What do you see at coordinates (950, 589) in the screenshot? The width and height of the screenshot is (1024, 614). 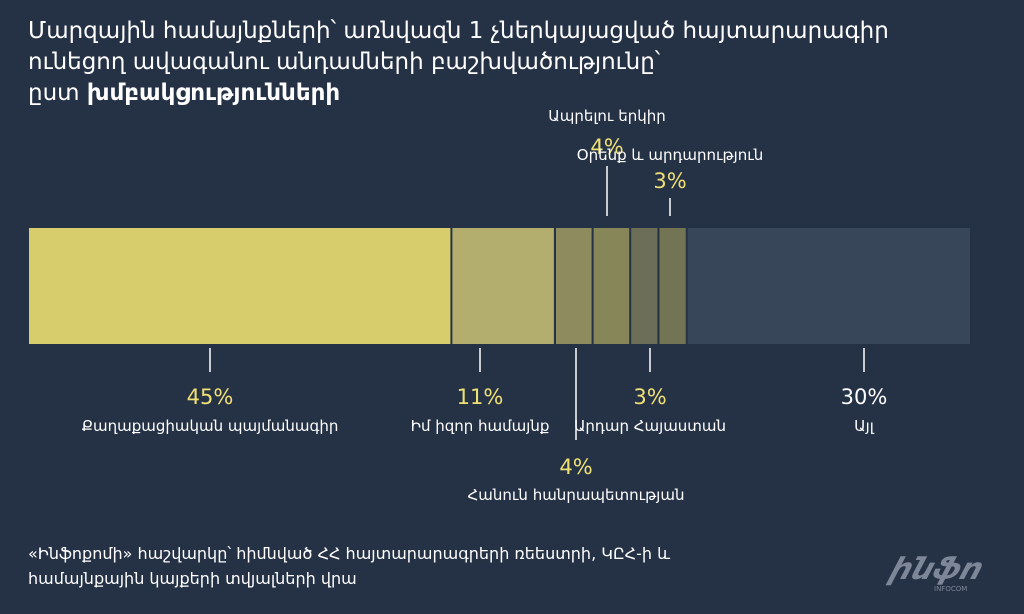 I see `logo-wordmark: INFOCOM` at bounding box center [950, 589].